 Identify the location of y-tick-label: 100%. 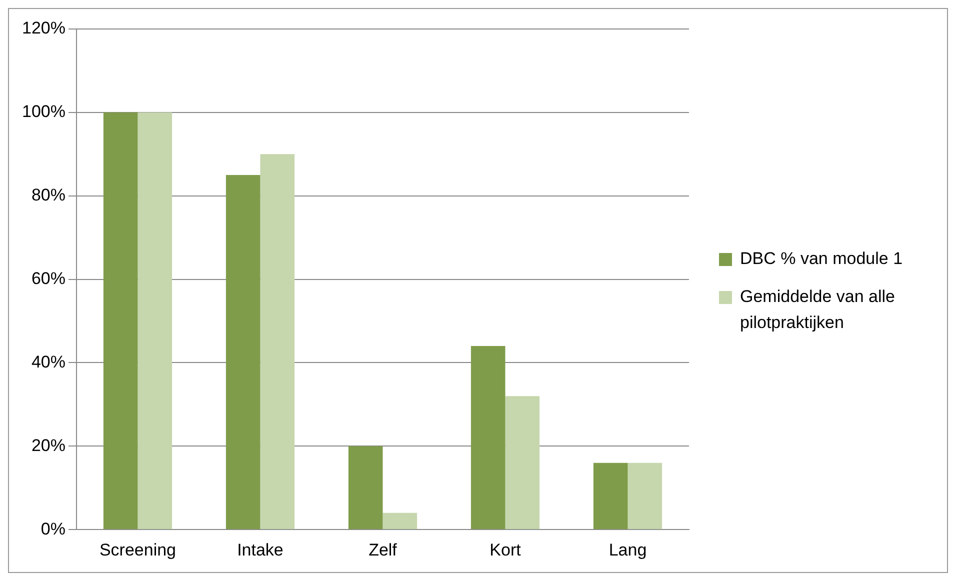
(44, 112).